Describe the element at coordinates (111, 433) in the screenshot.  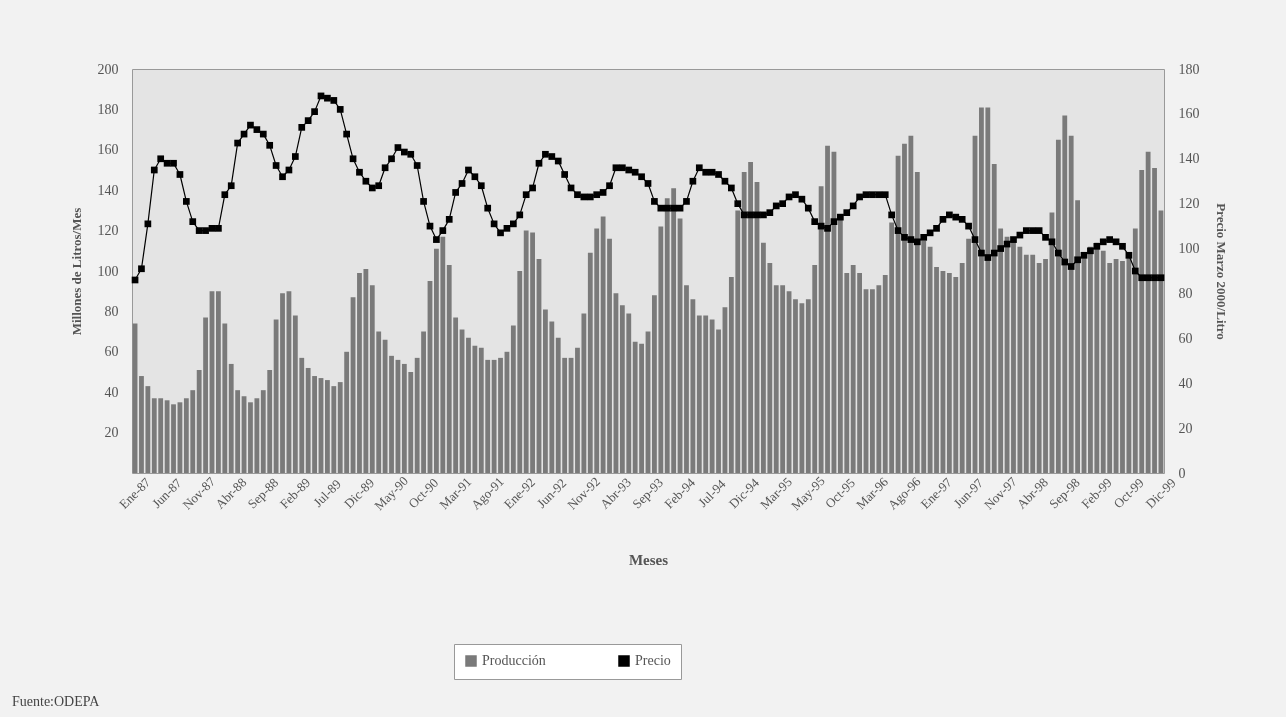
I see `y-tick-label: 20` at that location.